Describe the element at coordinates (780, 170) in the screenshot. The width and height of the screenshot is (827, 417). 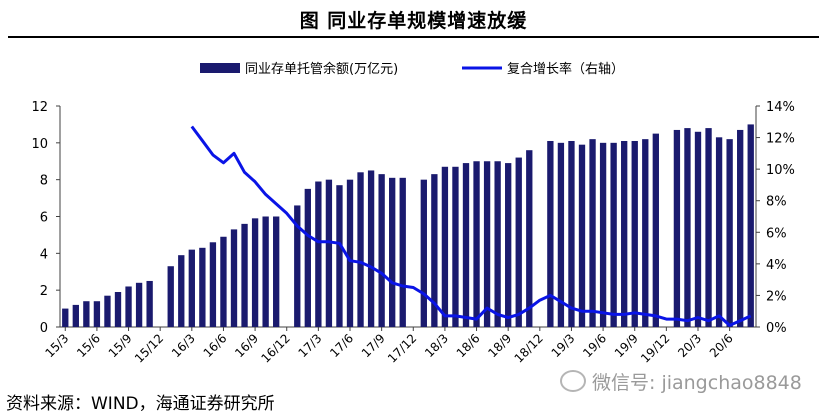
I see `y-right-tick-label: 10%` at that location.